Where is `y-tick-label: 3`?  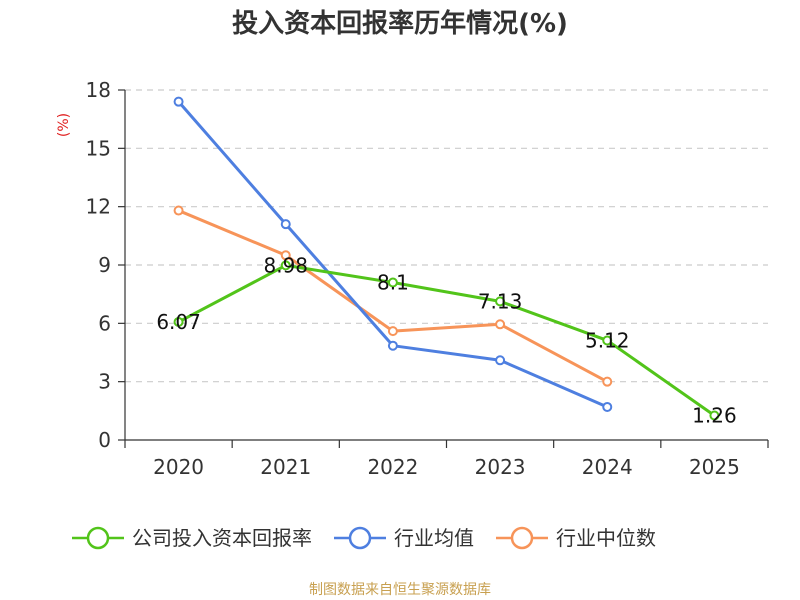 y-tick-label: 3 is located at coordinates (104, 382).